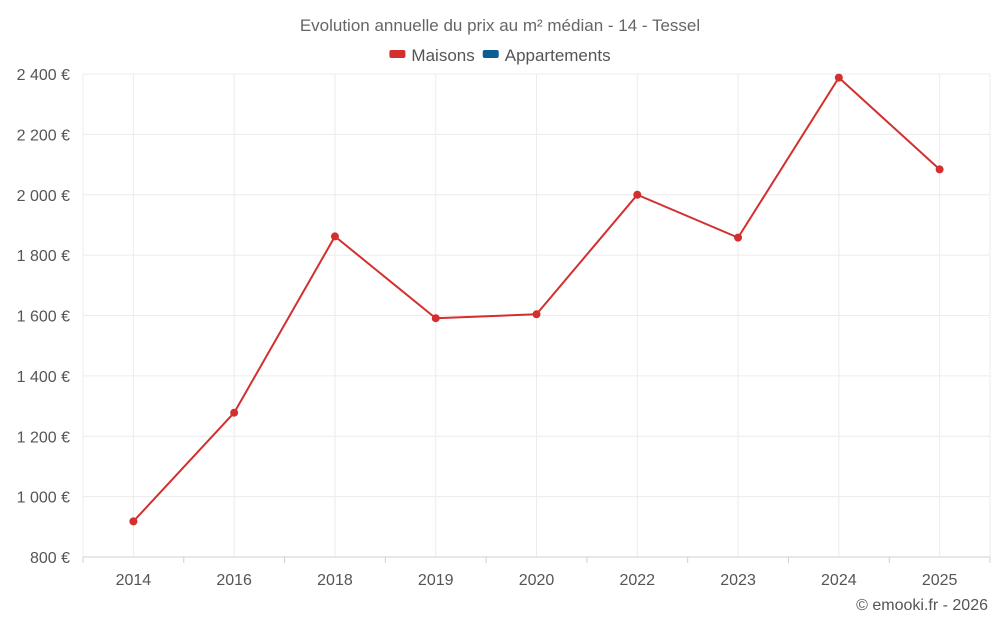 This screenshot has height=625, width=1000. Describe the element at coordinates (43, 437) in the screenshot. I see `y-tick-label: 1 200 €` at that location.